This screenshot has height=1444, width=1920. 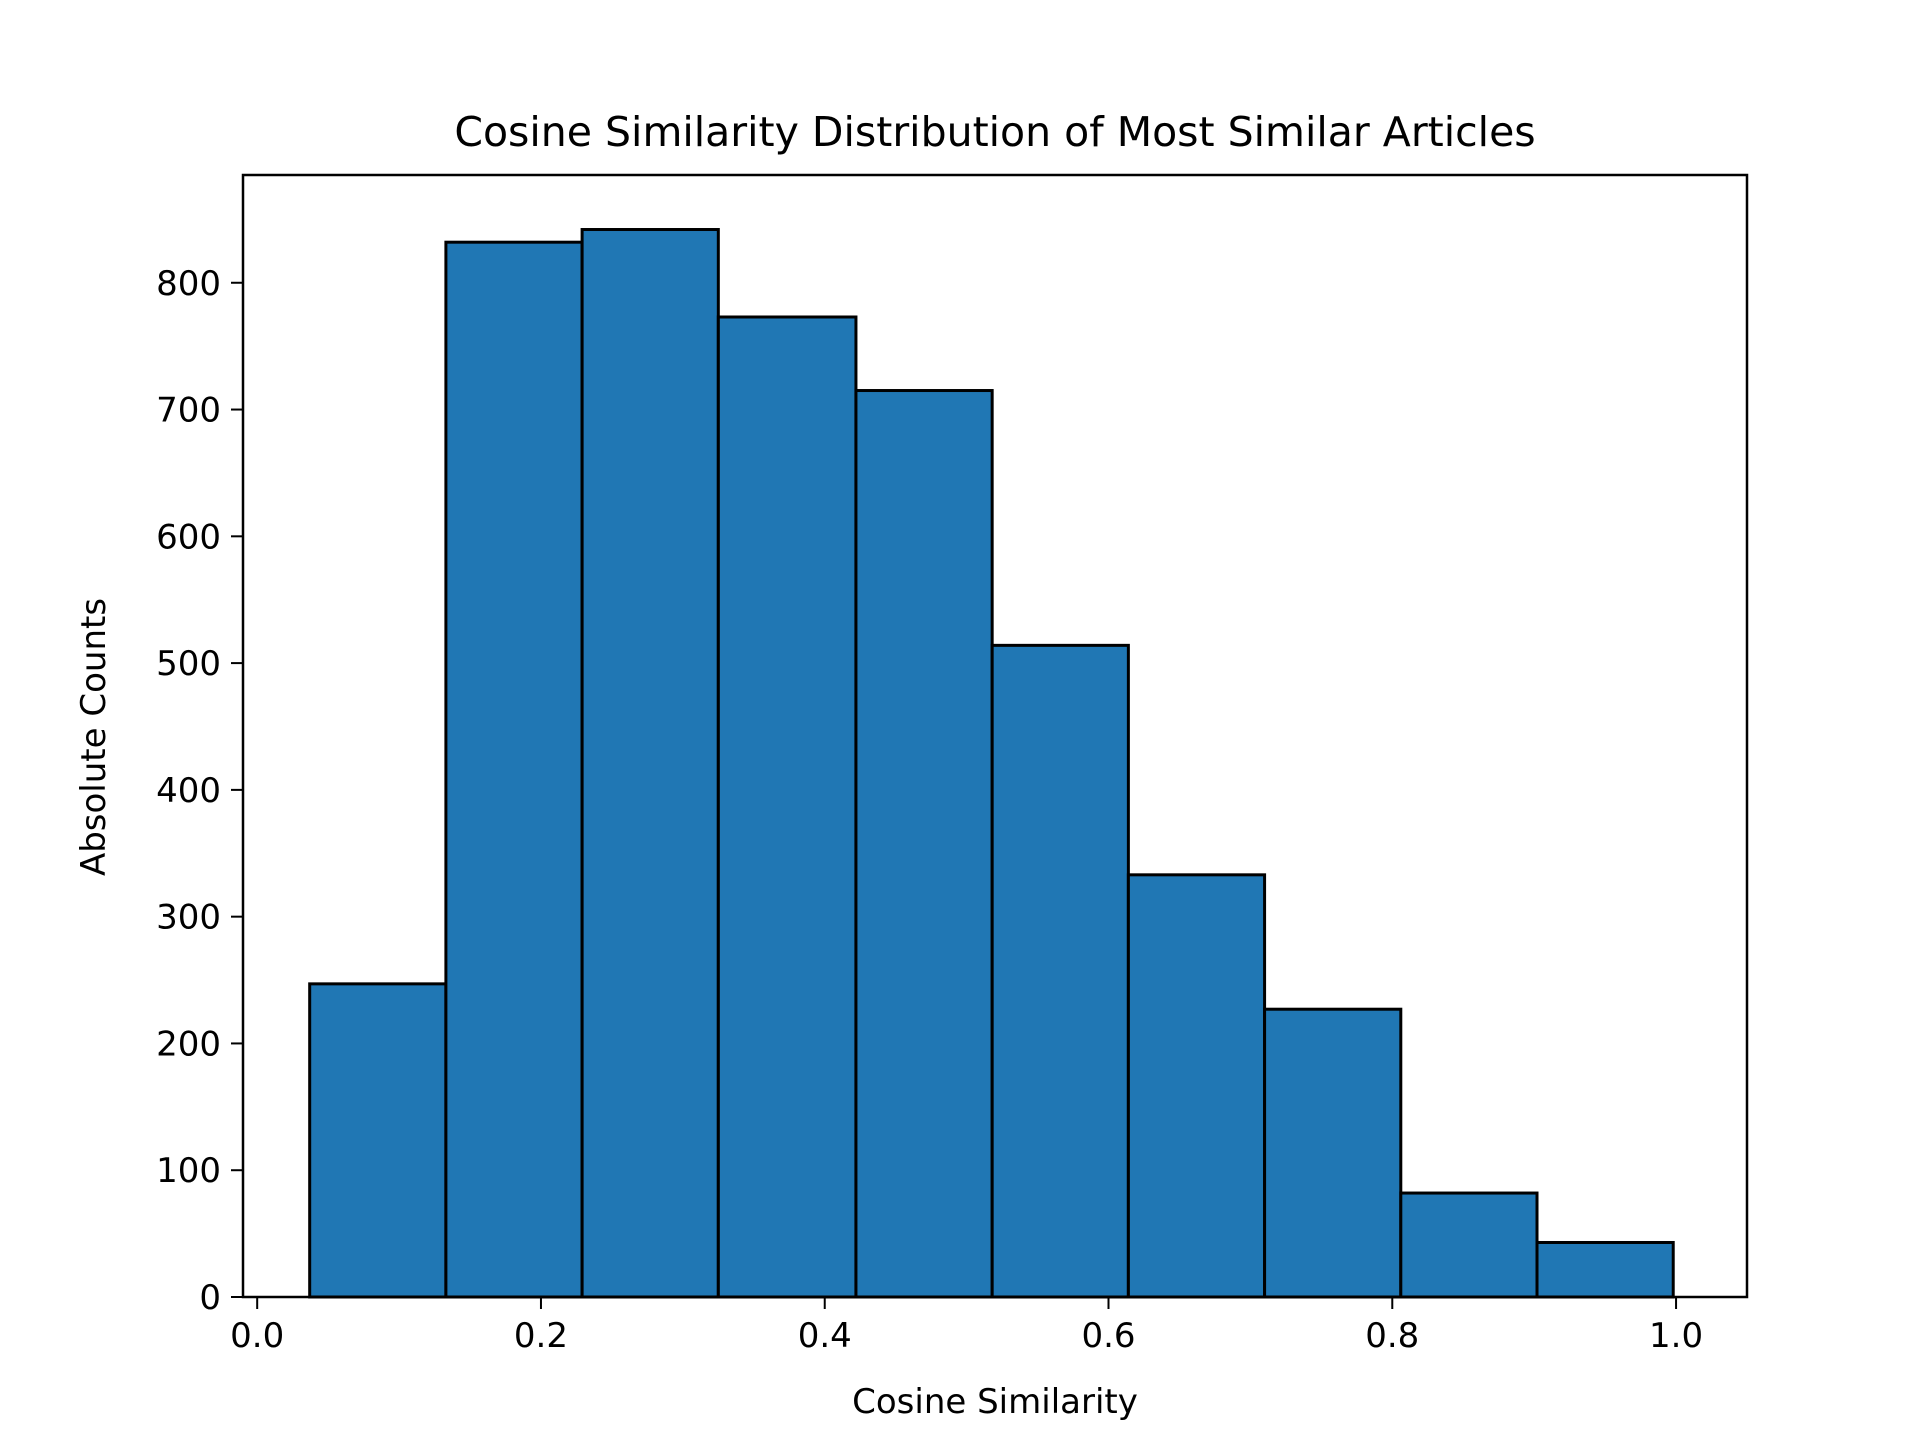 I want to click on y-tick-label-3: 300, so click(x=188, y=918).